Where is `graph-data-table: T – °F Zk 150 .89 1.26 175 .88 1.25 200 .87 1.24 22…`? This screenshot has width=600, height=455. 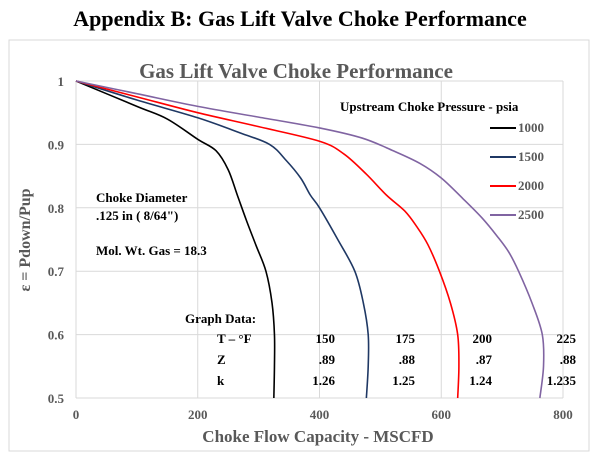 graph-data-table: T – °F Zk 150 .89 1.26 175 .88 1.25 200 .87 1.24 22… is located at coordinates (397, 359).